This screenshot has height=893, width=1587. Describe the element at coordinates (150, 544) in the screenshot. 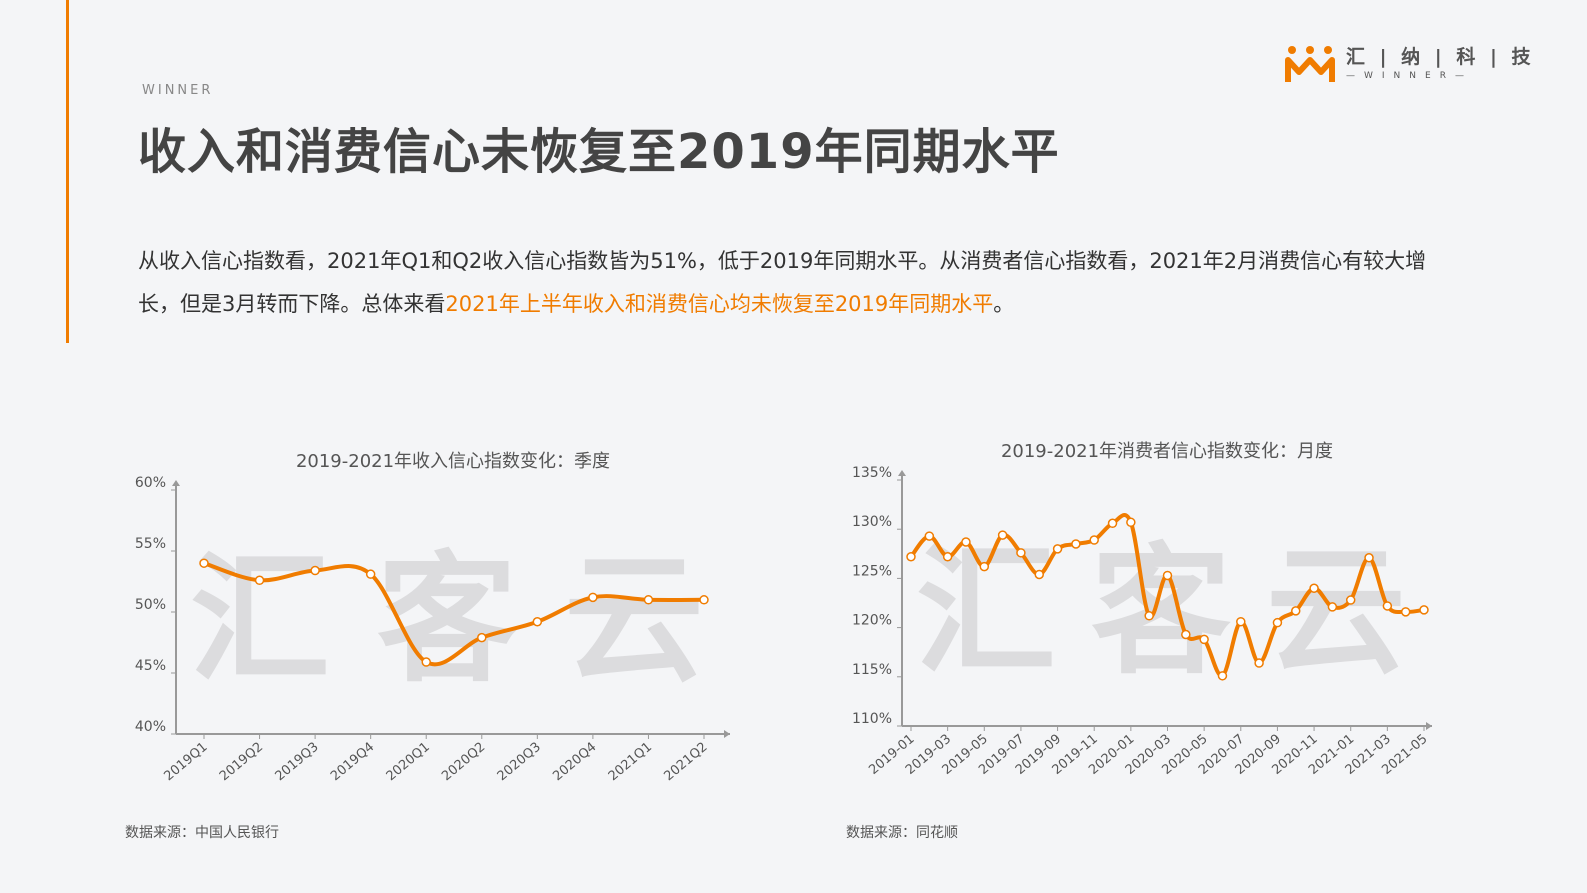

I see `y-tick-label: 55%` at that location.